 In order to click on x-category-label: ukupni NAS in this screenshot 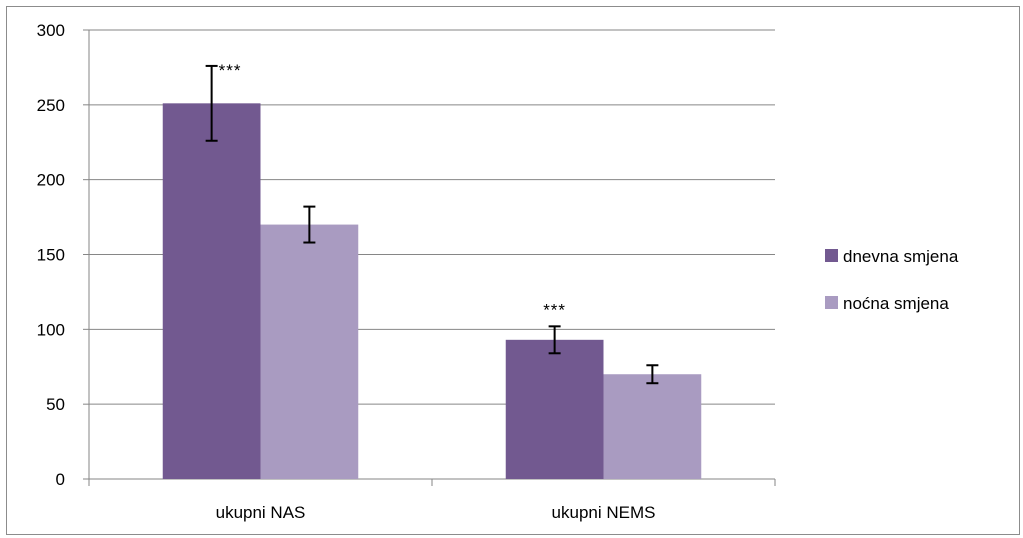, I will do `click(261, 512)`.